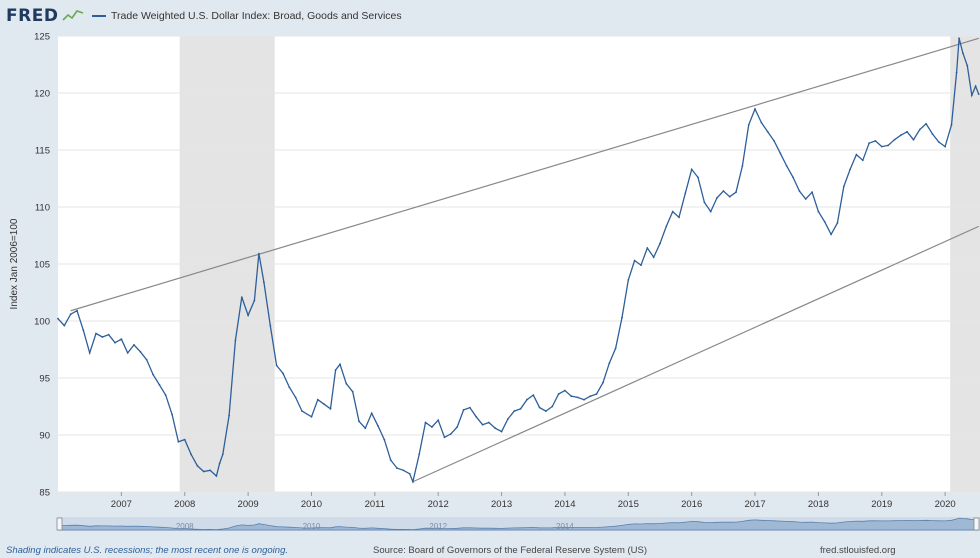  I want to click on y-tick-label: 110, so click(42, 208).